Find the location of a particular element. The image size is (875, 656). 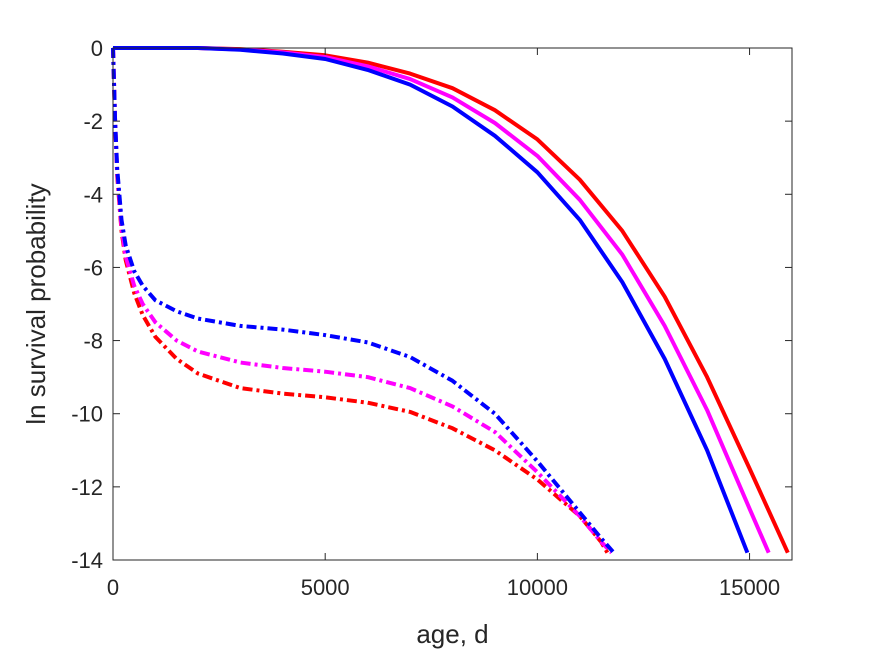

y-tick-label: -14 is located at coordinates (87, 560).